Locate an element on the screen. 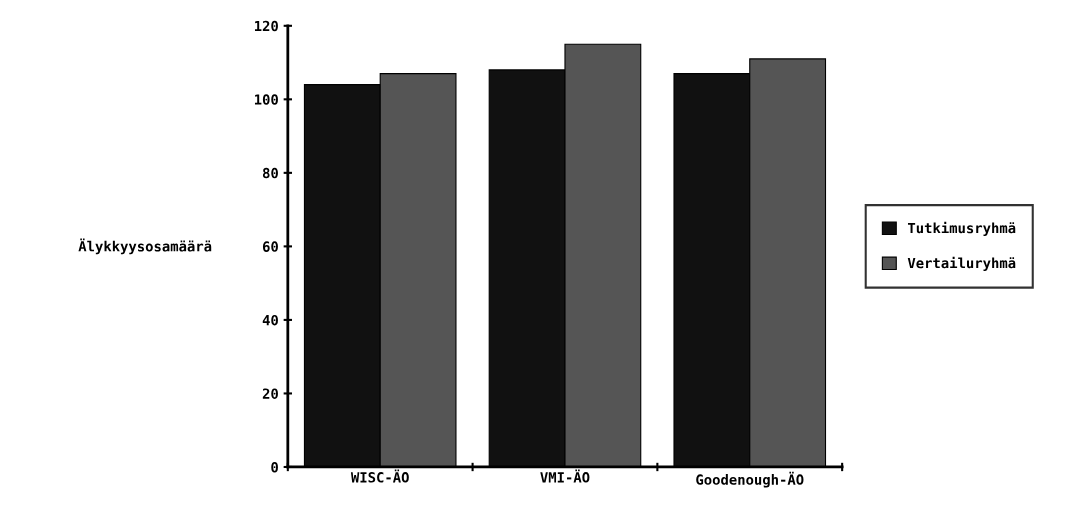  x-tick-label: VMI-ÄO is located at coordinates (565, 476).